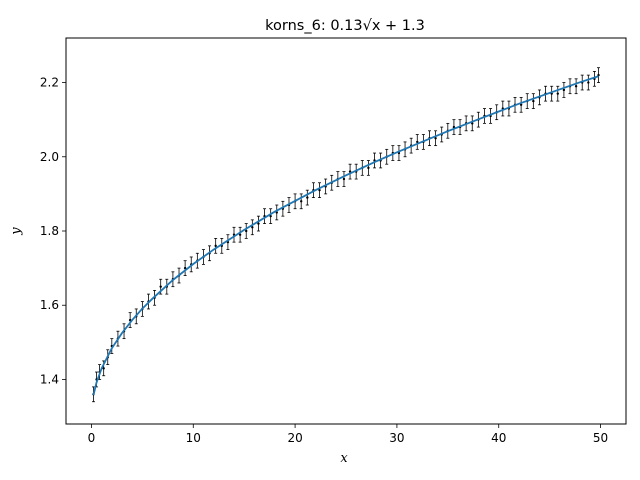 The width and height of the screenshot is (640, 480). Describe the element at coordinates (345, 26) in the screenshot. I see `chart-title: korns_6: 0.13√x + 1.3` at that location.